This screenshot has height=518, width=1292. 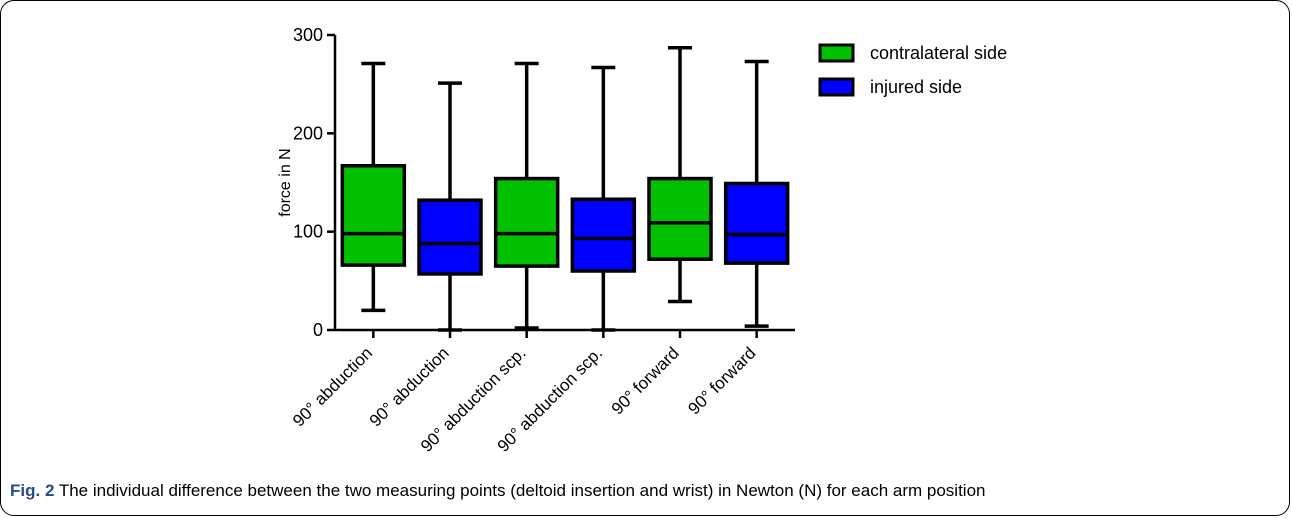 What do you see at coordinates (912, 70) in the screenshot?
I see `legend: contralateral side injured side` at bounding box center [912, 70].